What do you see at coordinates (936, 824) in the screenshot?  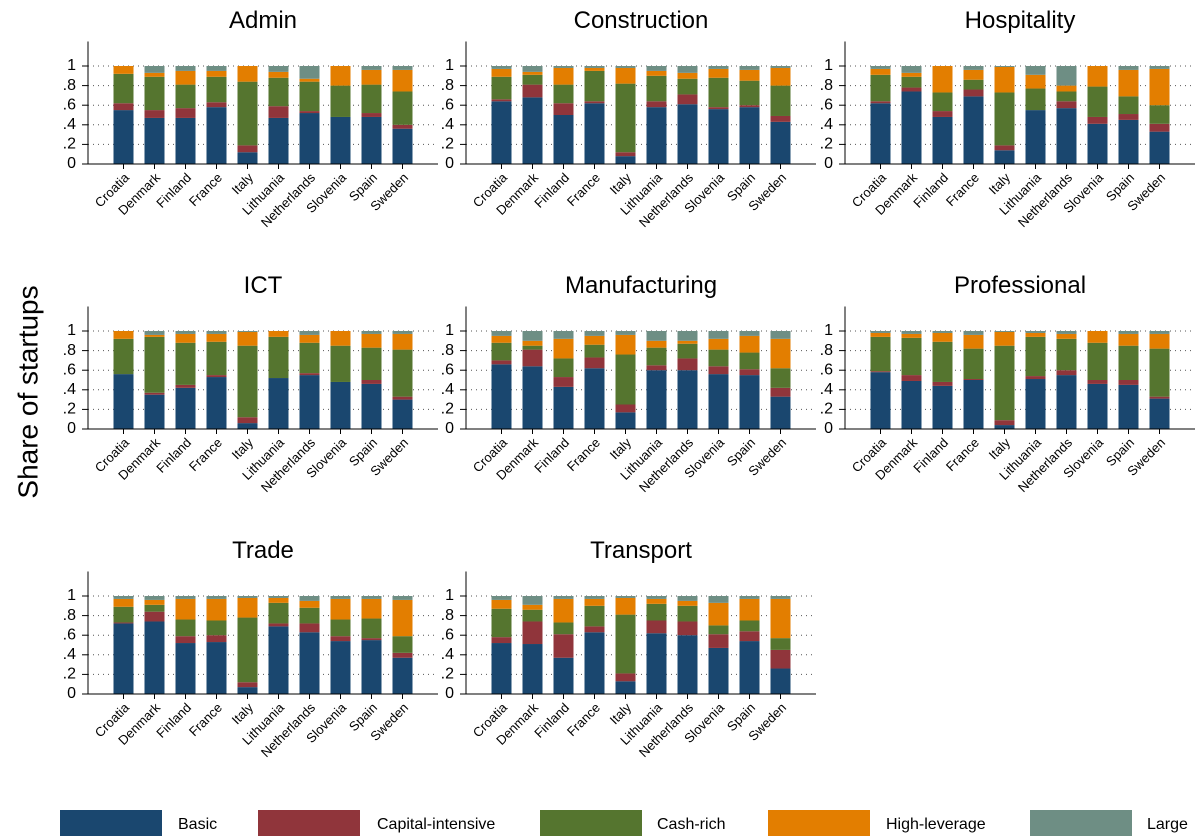 I see `legend-label: High-leverage` at bounding box center [936, 824].